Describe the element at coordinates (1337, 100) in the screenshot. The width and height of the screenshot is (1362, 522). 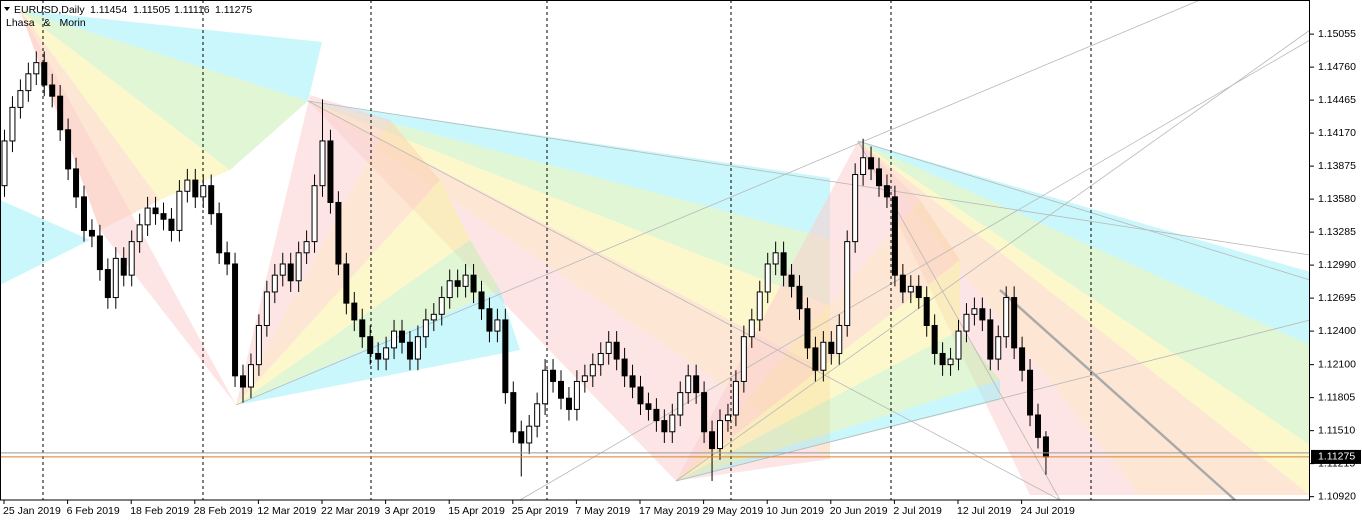
I see `y-tick-label: 1.14465` at that location.